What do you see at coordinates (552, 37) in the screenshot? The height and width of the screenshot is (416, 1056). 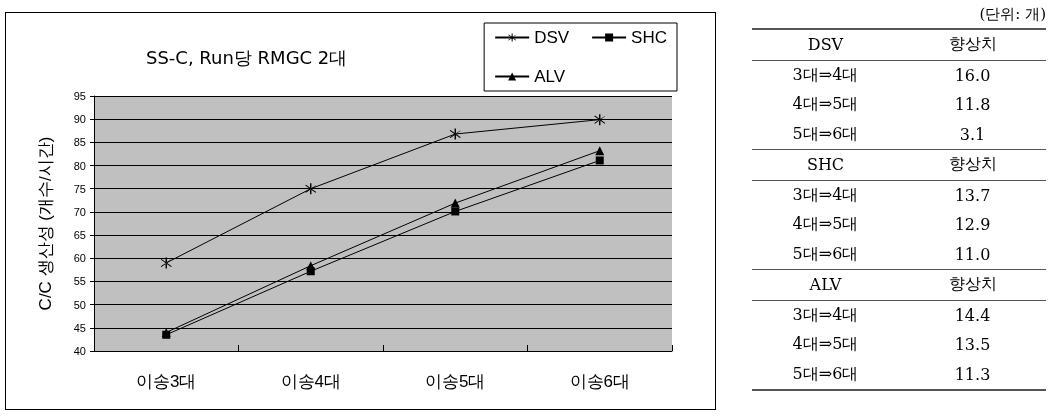 I see `legend-label: DSV` at bounding box center [552, 37].